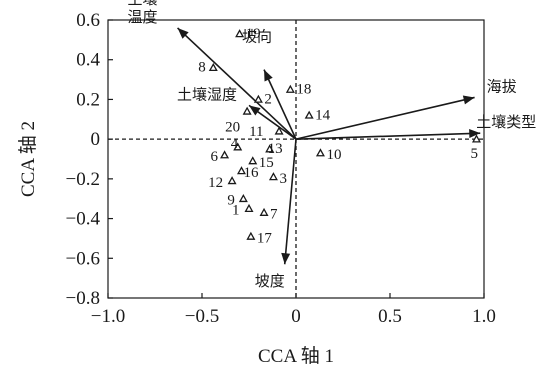  What do you see at coordinates (83, 219) in the screenshot?
I see `y-tick-label: −0.4` at bounding box center [83, 219].